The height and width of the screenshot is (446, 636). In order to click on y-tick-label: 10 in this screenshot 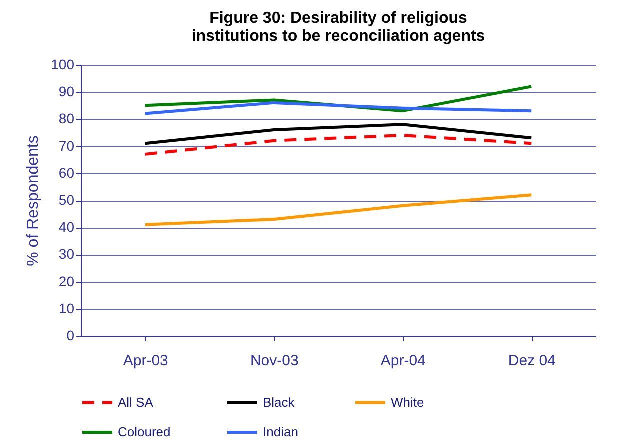, I will do `click(66, 308)`.